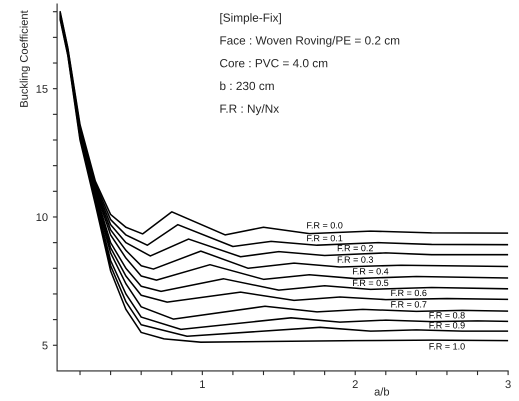 This screenshot has width=519, height=401. What do you see at coordinates (310, 41) in the screenshot?
I see `annotation: Face : Woven Roving/PE = 0.2 cm` at bounding box center [310, 41].